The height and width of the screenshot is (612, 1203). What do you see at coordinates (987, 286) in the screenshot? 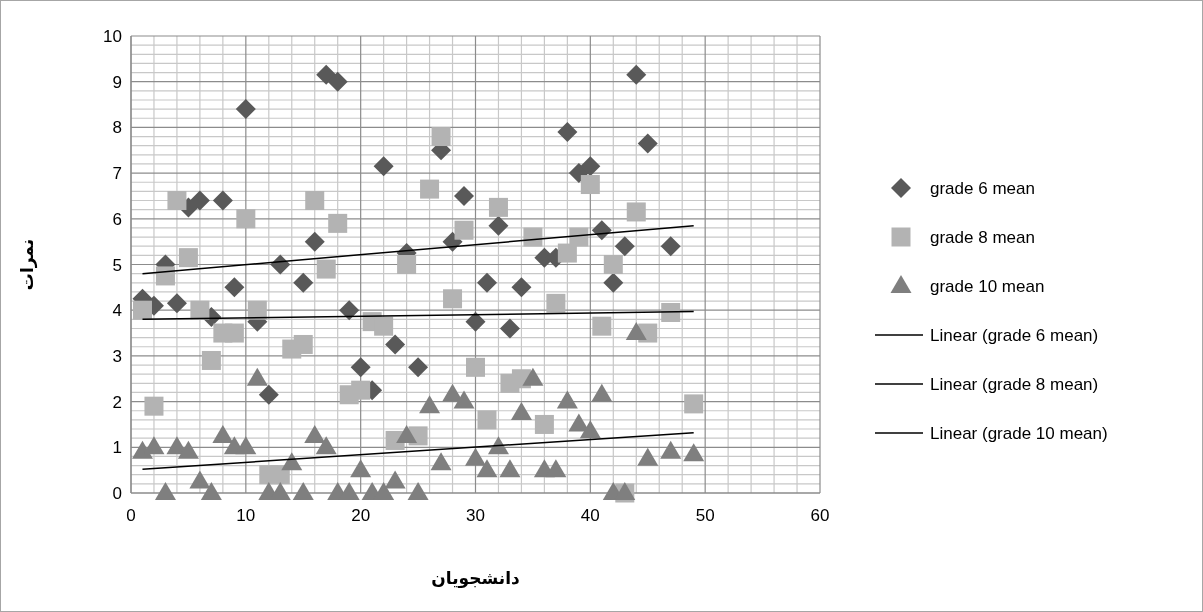
I see `legend-label: grade 10 mean` at bounding box center [987, 286].